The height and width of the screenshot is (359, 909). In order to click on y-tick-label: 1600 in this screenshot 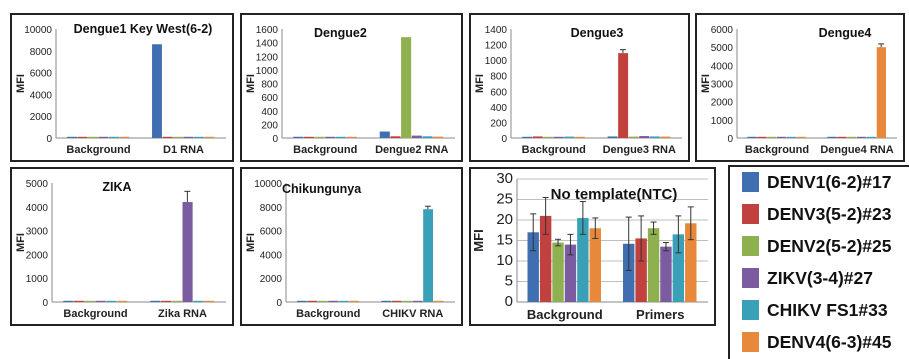, I will do `click(267, 30)`.